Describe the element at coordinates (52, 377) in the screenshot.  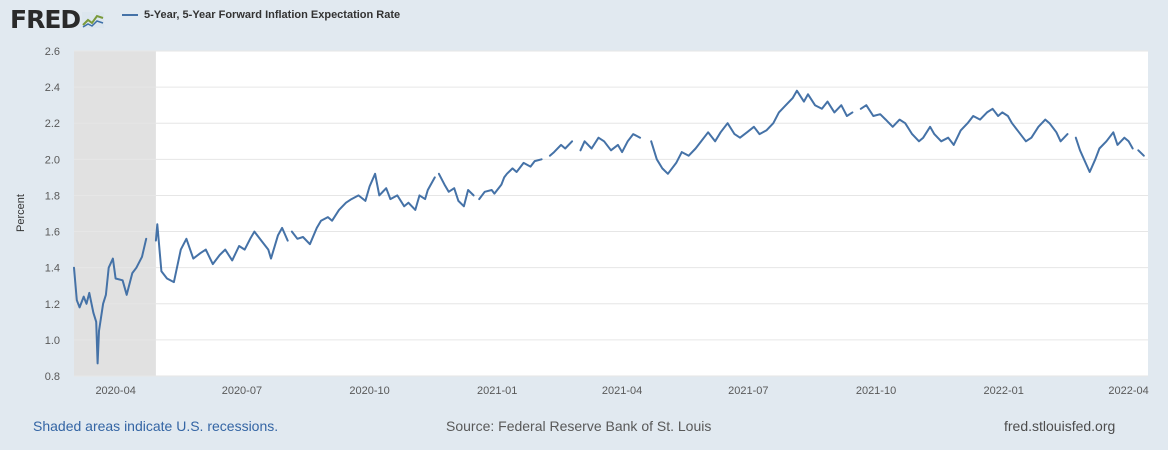
I see `y-tick-label: 0.8` at that location.